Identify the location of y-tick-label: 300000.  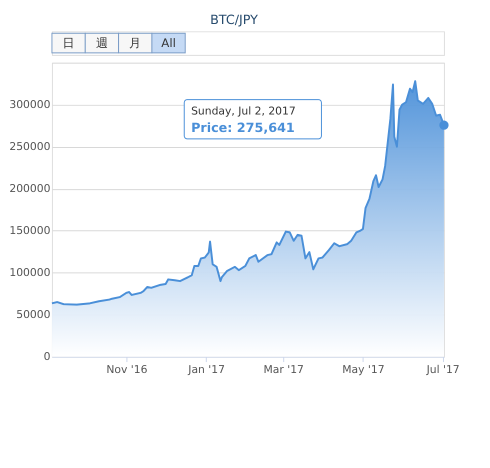
(30, 105).